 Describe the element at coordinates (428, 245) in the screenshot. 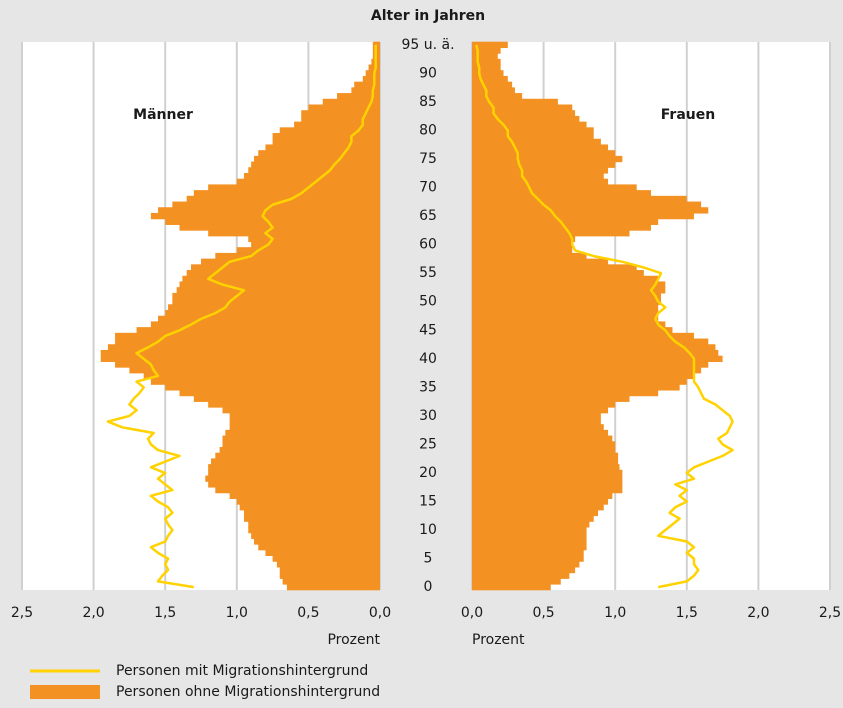

I see `y-tick-label: 60` at that location.